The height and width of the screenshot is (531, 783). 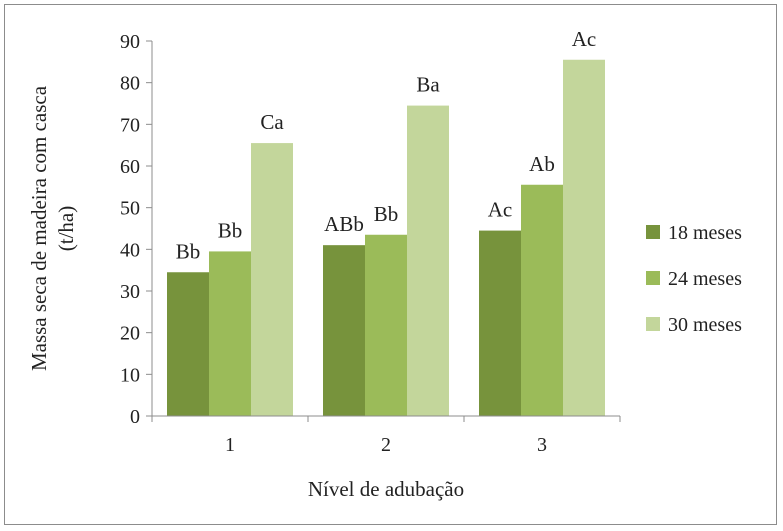 I want to click on x-tick-label: 2, so click(x=386, y=445).